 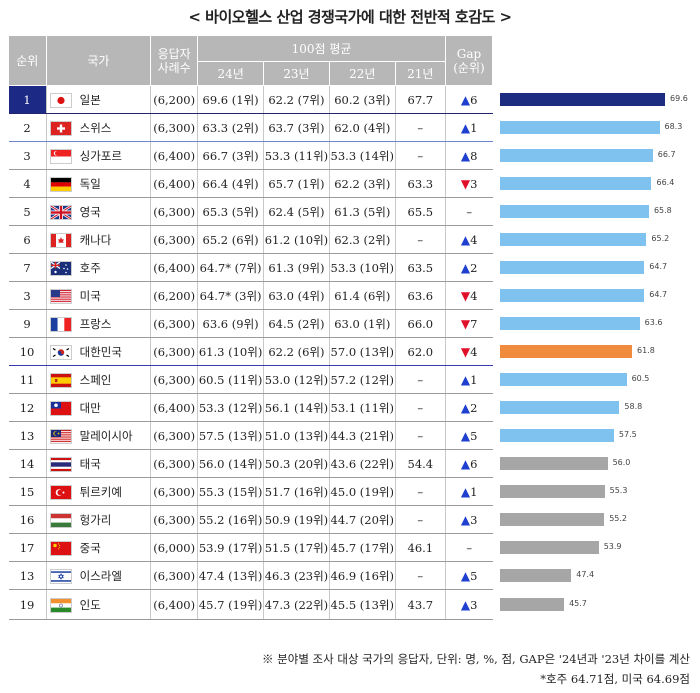 I want to click on country-cell: 인도, so click(x=99, y=604).